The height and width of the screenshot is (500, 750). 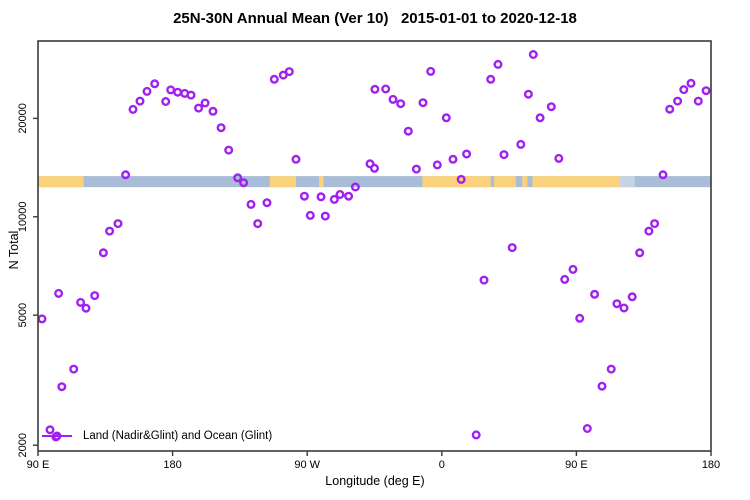 I want to click on x-axis-label: Longitude (deg E), so click(x=375, y=481).